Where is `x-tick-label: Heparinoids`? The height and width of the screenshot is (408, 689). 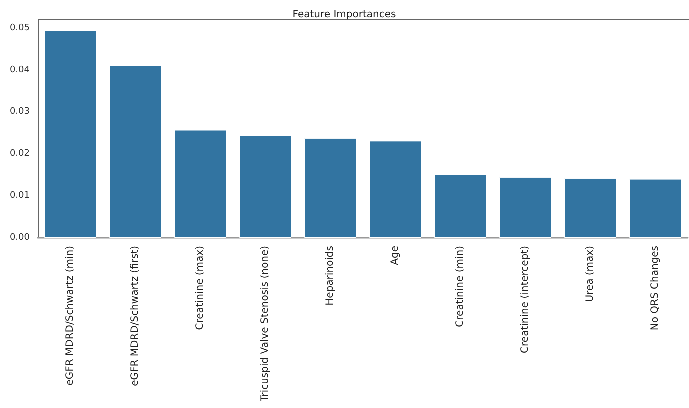 x-tick-label: Heparinoids is located at coordinates (330, 276).